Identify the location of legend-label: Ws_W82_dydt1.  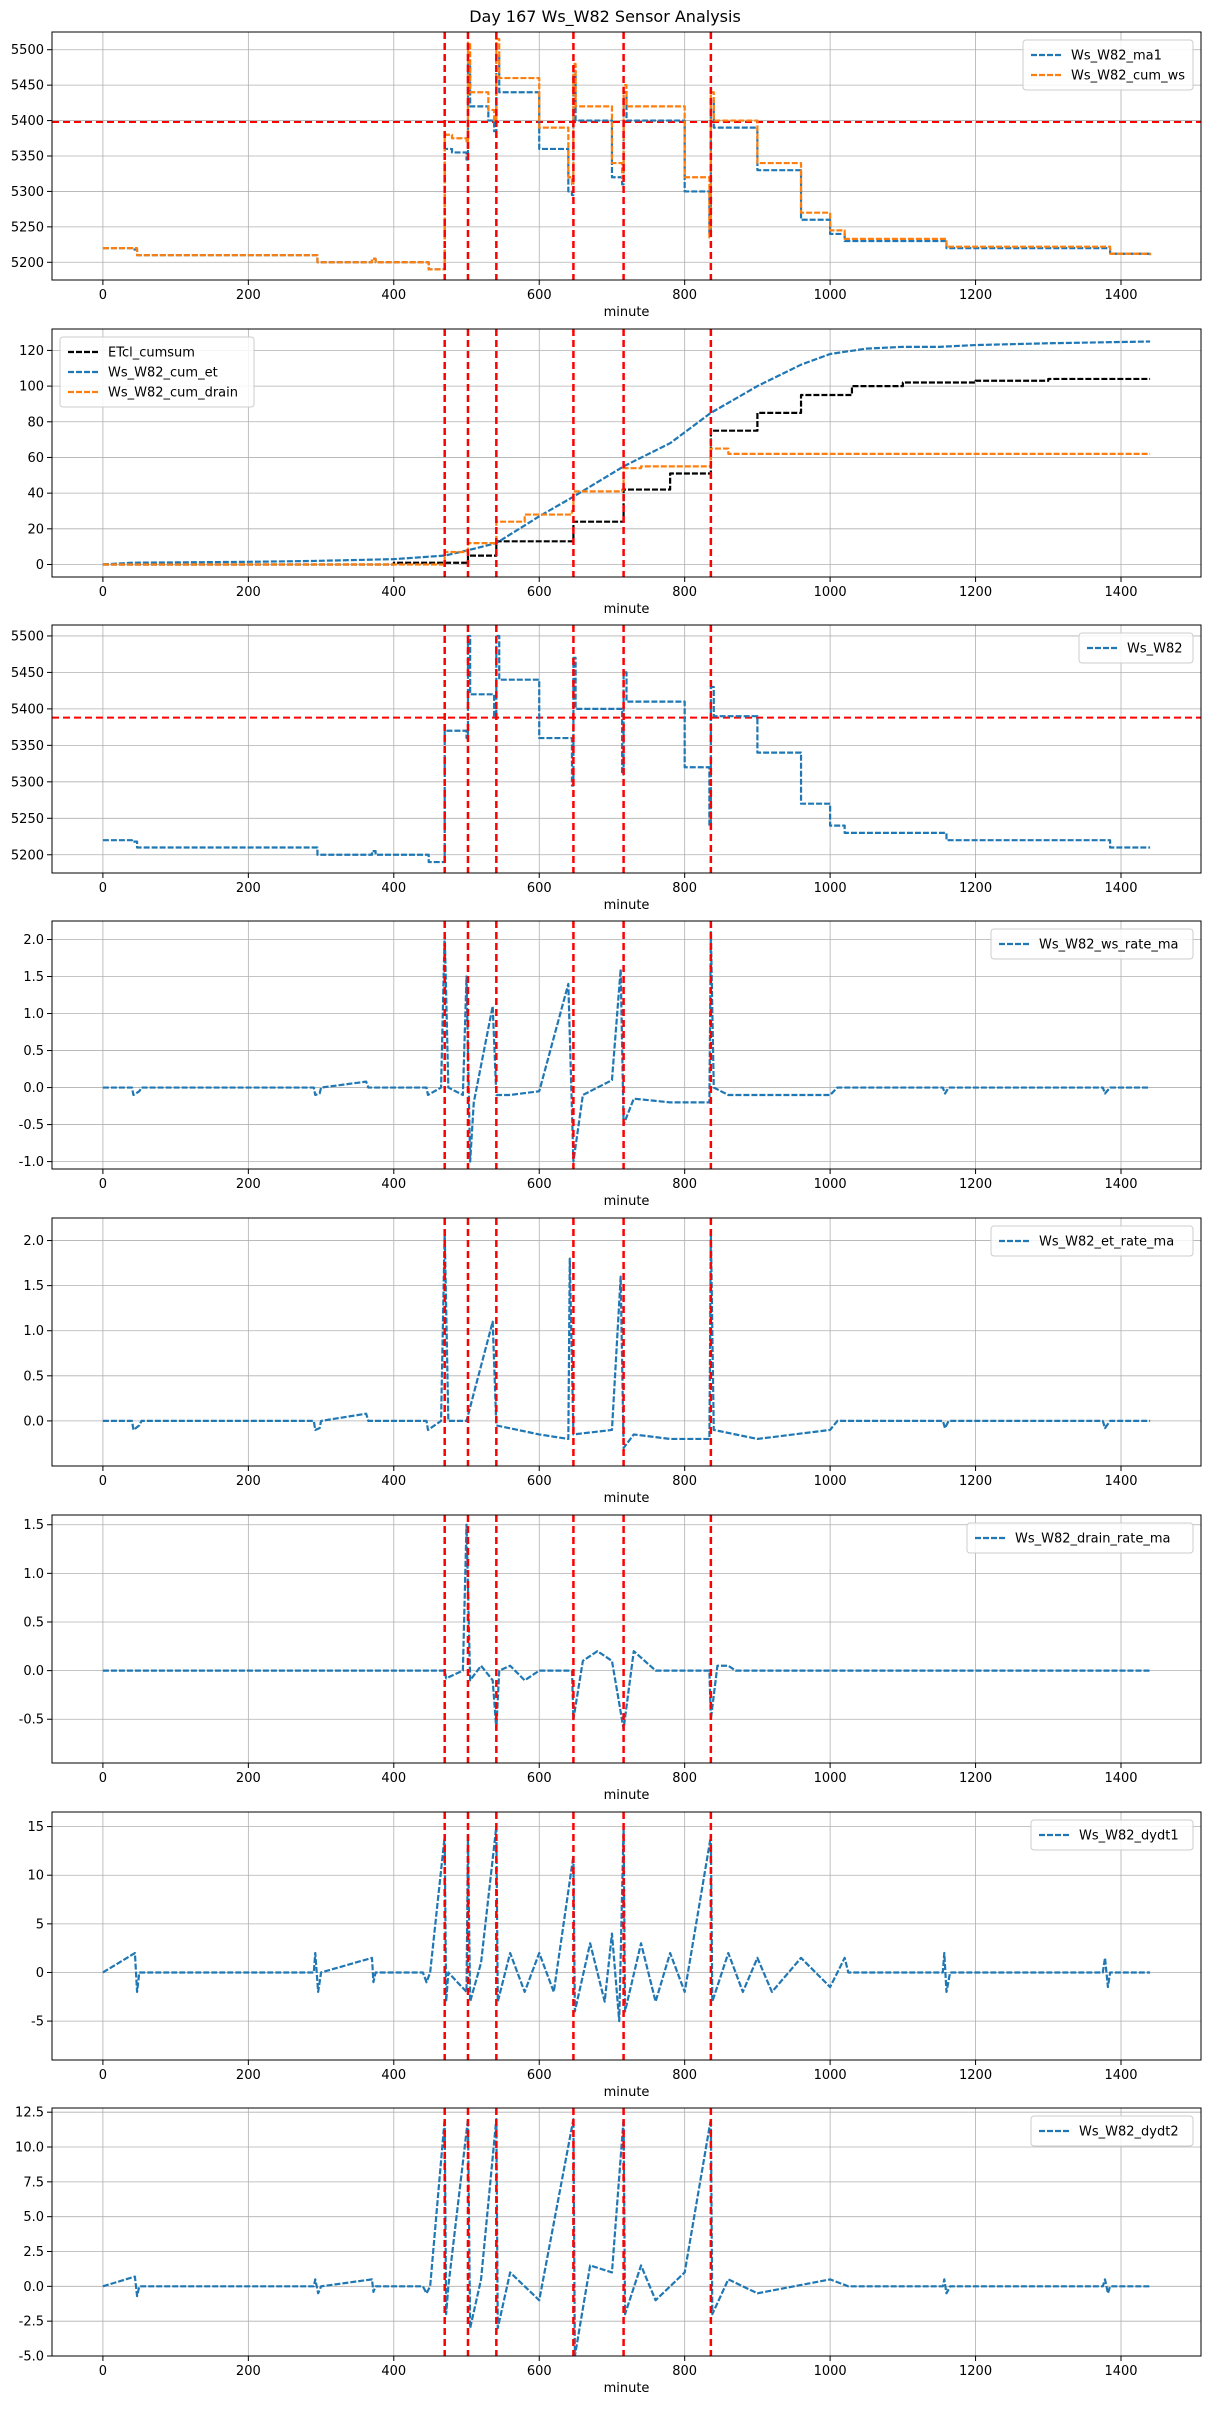
(1129, 1836).